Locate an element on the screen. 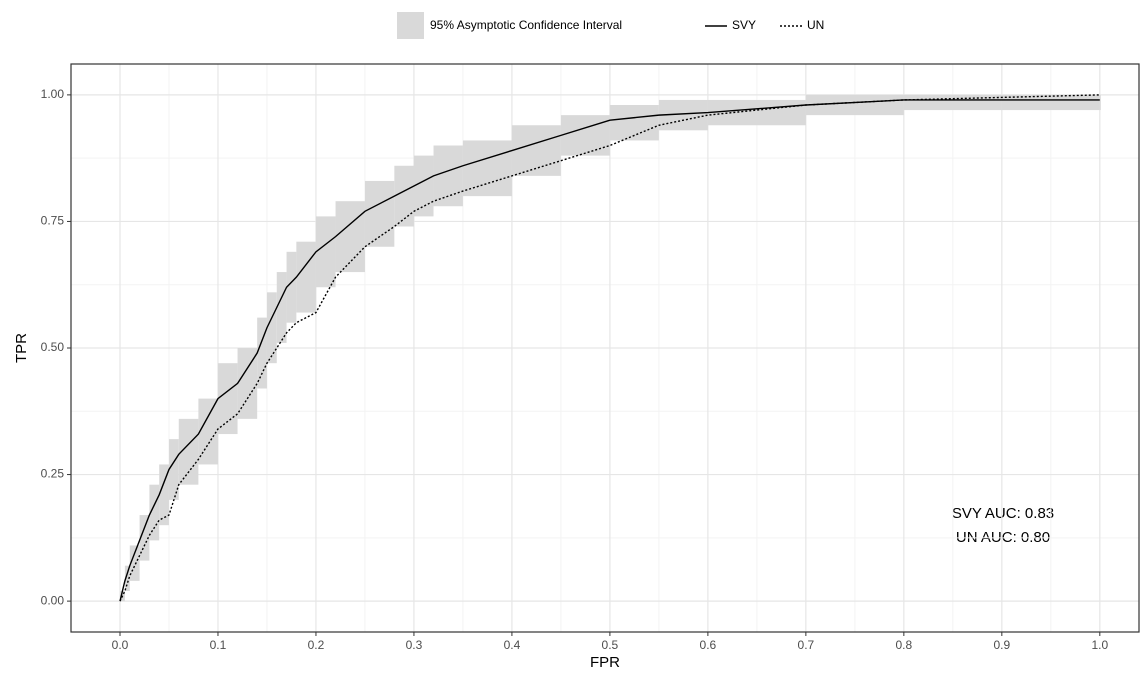 The height and width of the screenshot is (675, 1140). y-tick-label: 0.00 is located at coordinates (53, 600).